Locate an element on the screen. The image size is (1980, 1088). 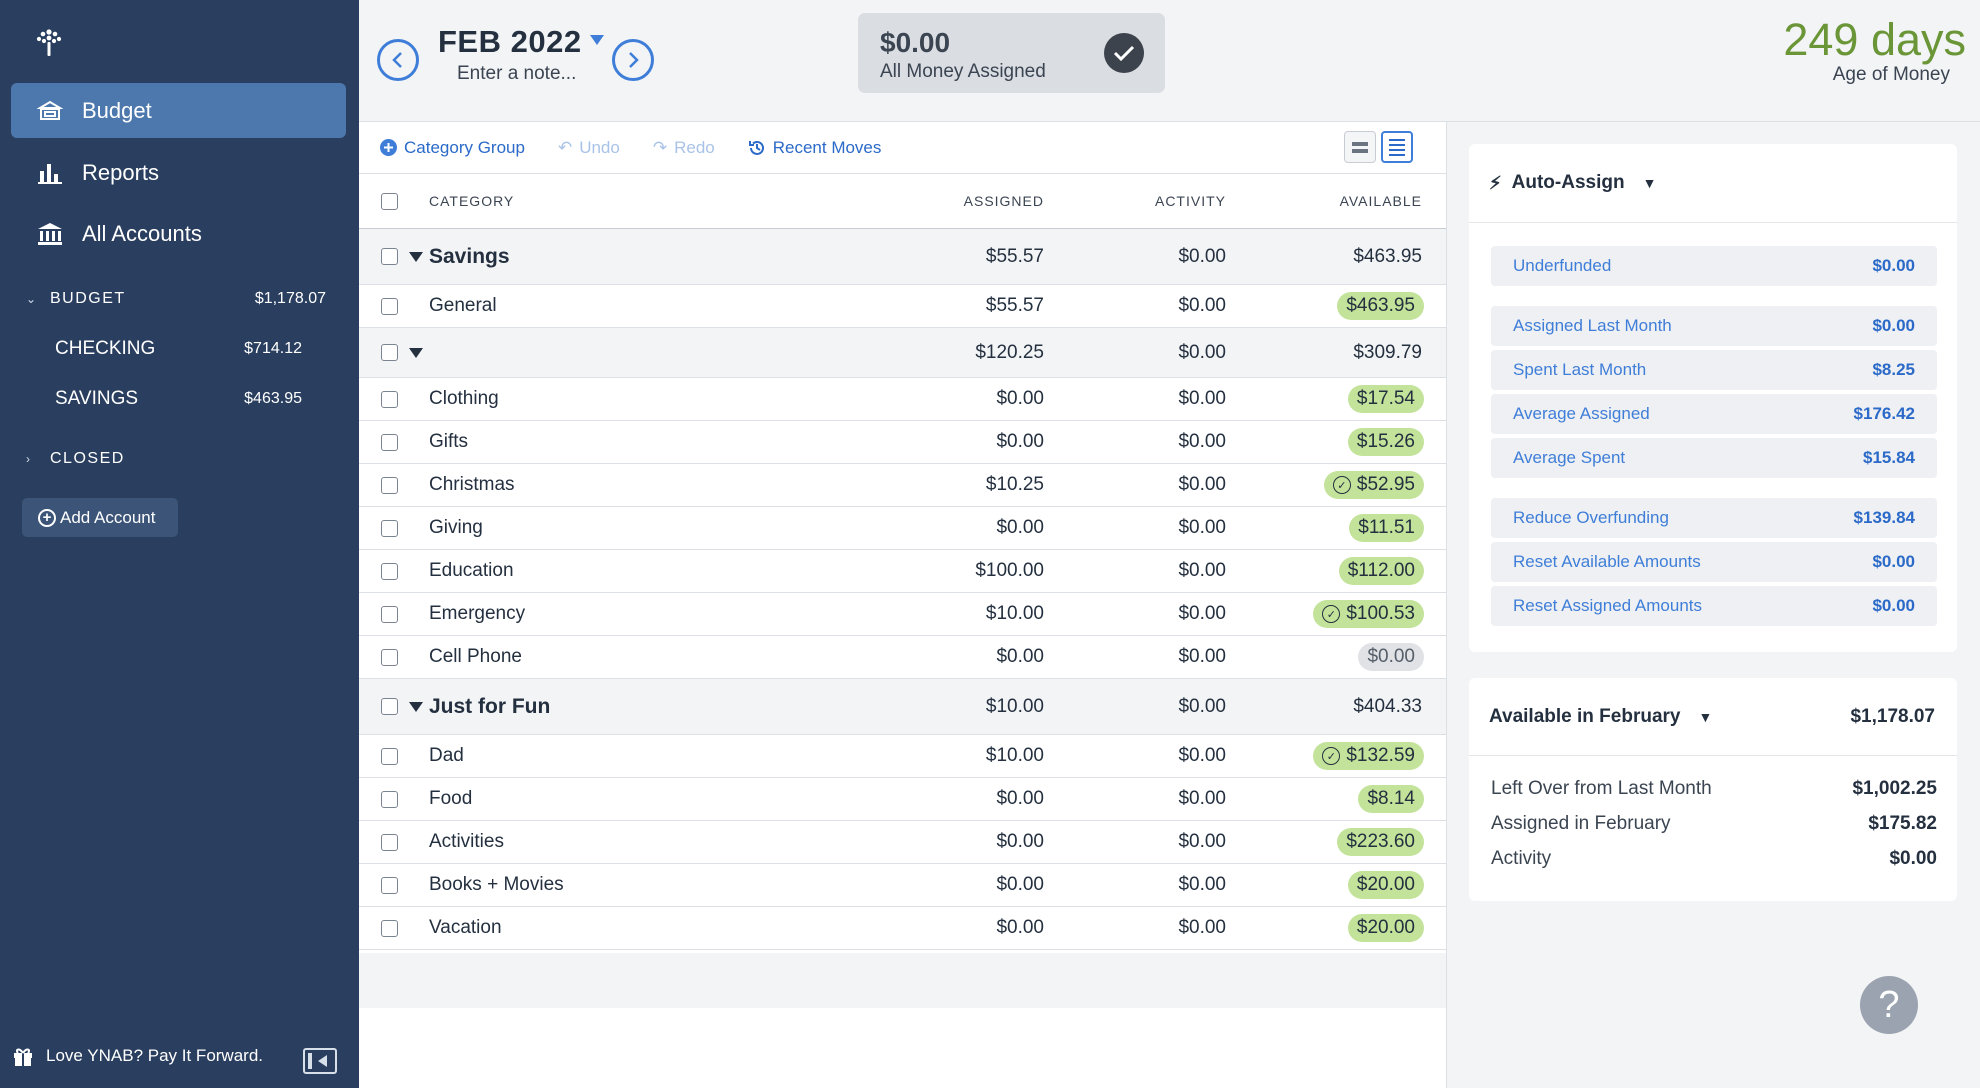
account-savings: SAVINGS $463.95 is located at coordinates (178, 399).